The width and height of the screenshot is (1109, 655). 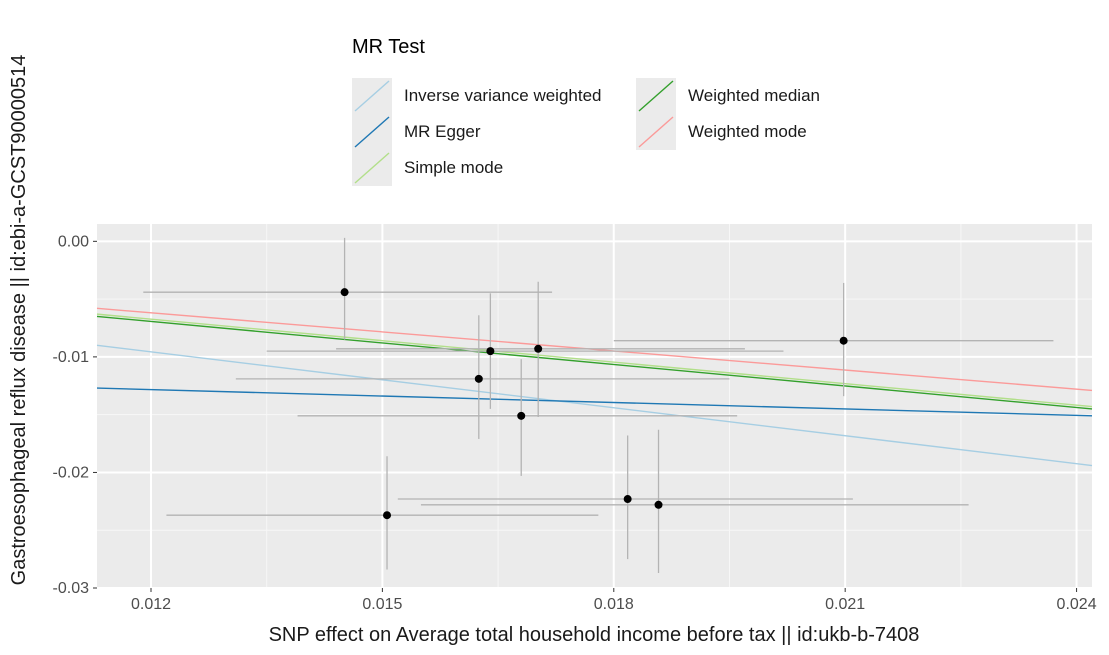 I want to click on y-tick-label: -0.02, so click(x=71, y=472).